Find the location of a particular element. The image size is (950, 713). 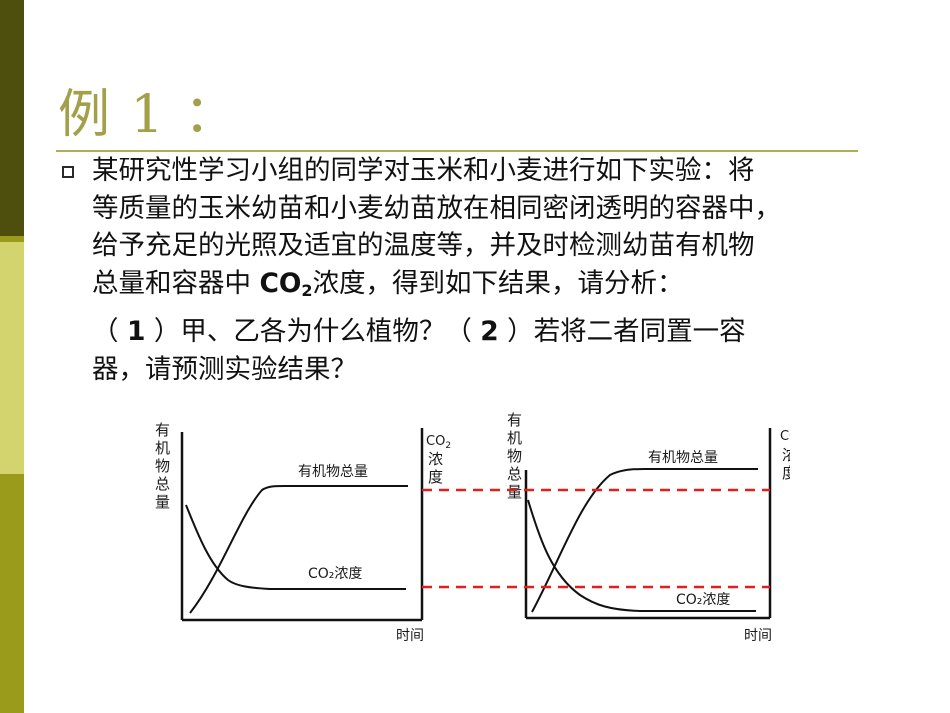

chart-1-y-label-char-4: 总 is located at coordinates (162, 484).